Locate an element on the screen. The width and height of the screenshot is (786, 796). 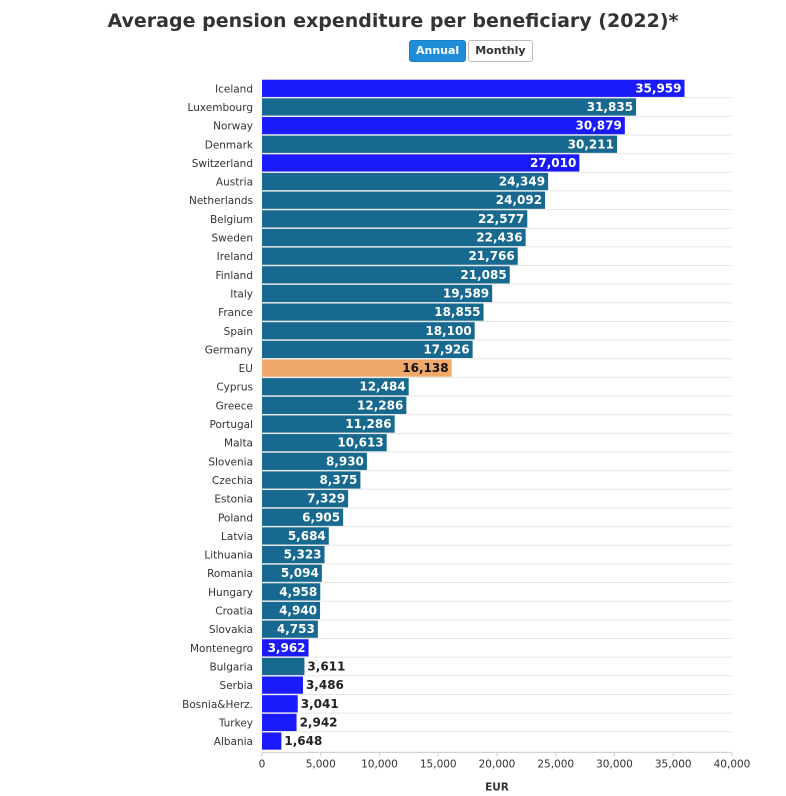
value-label: 8,375 is located at coordinates (338, 480).